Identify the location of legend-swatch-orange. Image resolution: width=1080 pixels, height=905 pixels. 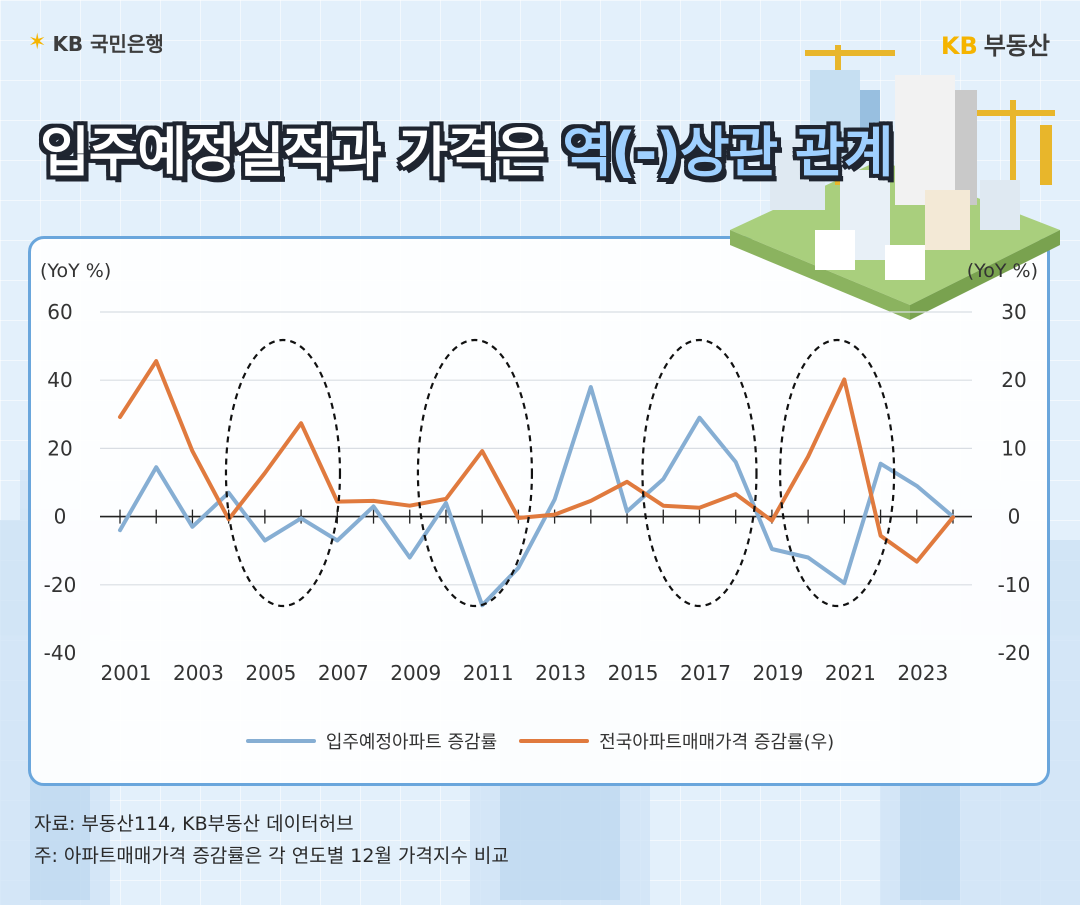
(554, 741).